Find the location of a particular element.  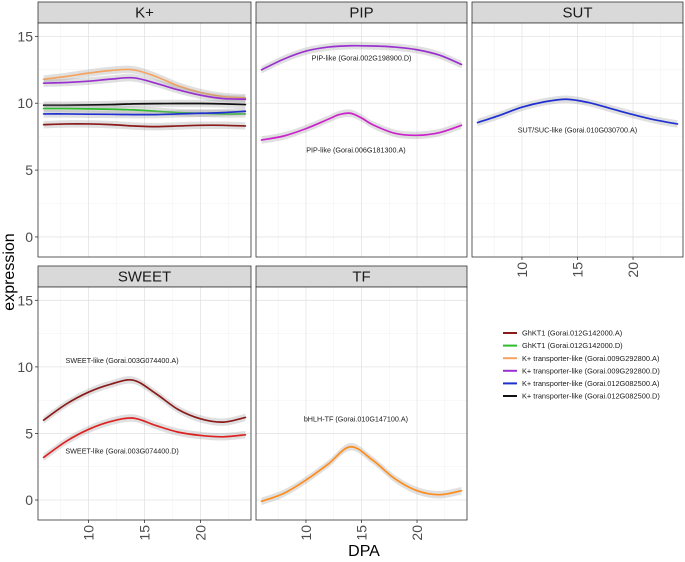

confidence-band-sweet-like-gorai-003g074400-a is located at coordinates (144, 401).